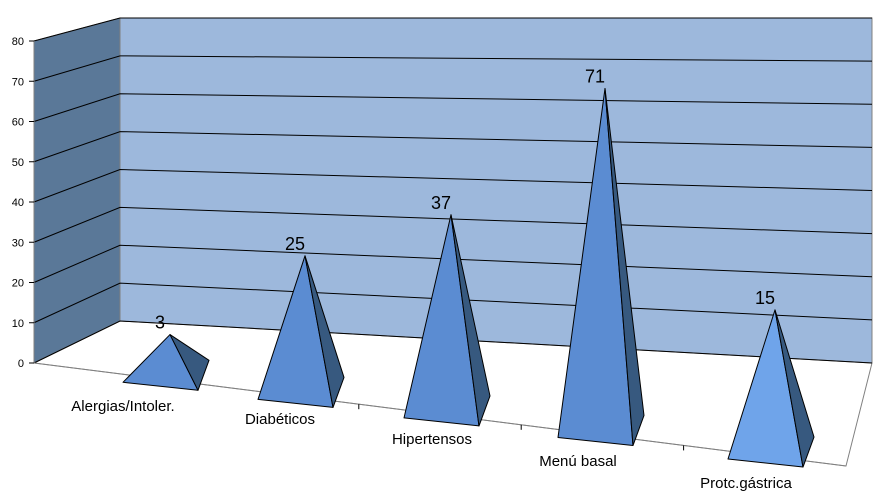 This screenshot has height=491, width=875. I want to click on data-label: 15, so click(765, 298).